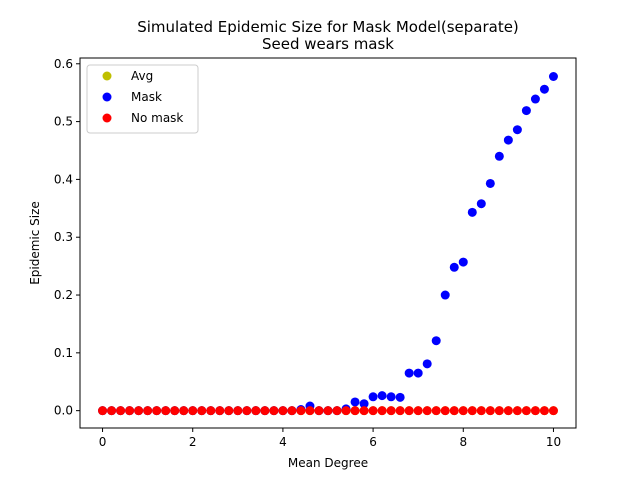  I want to click on y-axis: 0.0 0.1 0.2 0.3 0.4 0.5 0.6, so click(67, 237).